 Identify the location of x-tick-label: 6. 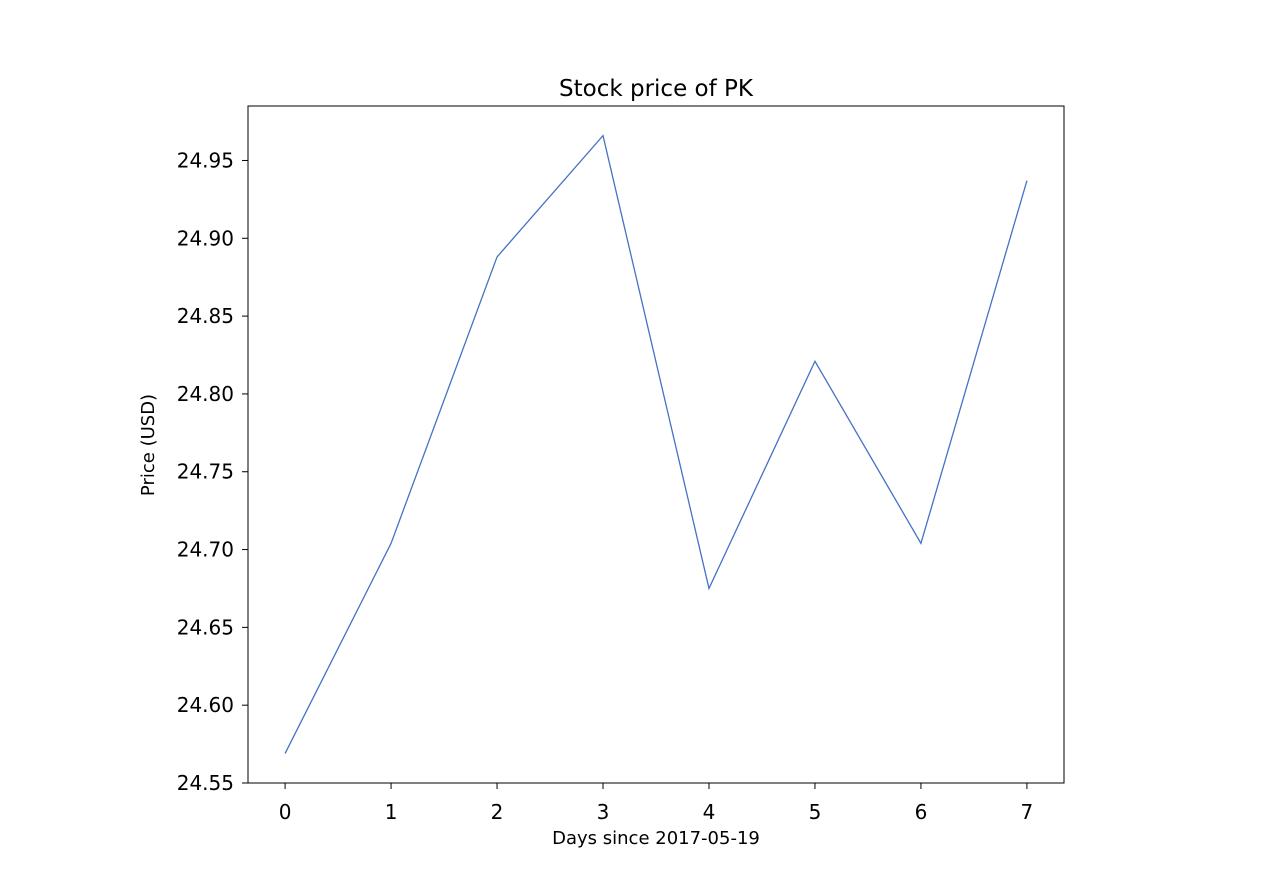
(921, 812).